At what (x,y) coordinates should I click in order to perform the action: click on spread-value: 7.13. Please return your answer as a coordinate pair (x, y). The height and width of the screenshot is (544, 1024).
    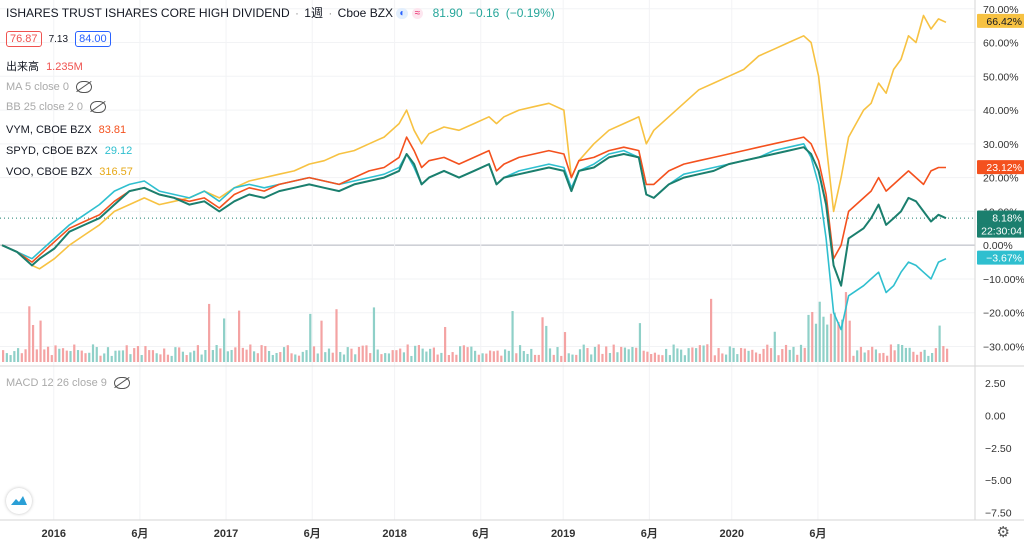
    Looking at the image, I should click on (58, 39).